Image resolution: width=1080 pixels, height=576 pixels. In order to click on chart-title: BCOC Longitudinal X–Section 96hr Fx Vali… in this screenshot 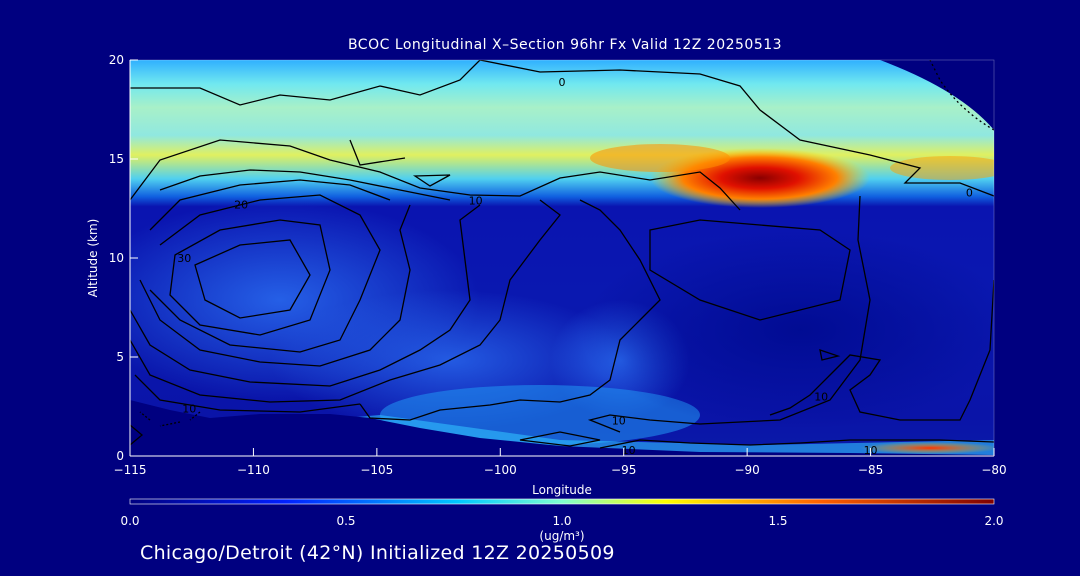, I will do `click(565, 45)`.